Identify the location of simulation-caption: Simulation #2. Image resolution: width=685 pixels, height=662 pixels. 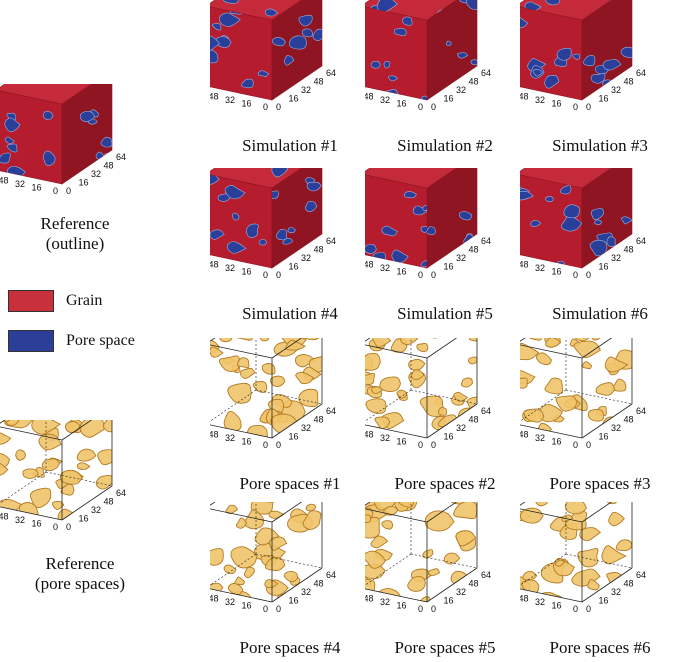
(445, 146).